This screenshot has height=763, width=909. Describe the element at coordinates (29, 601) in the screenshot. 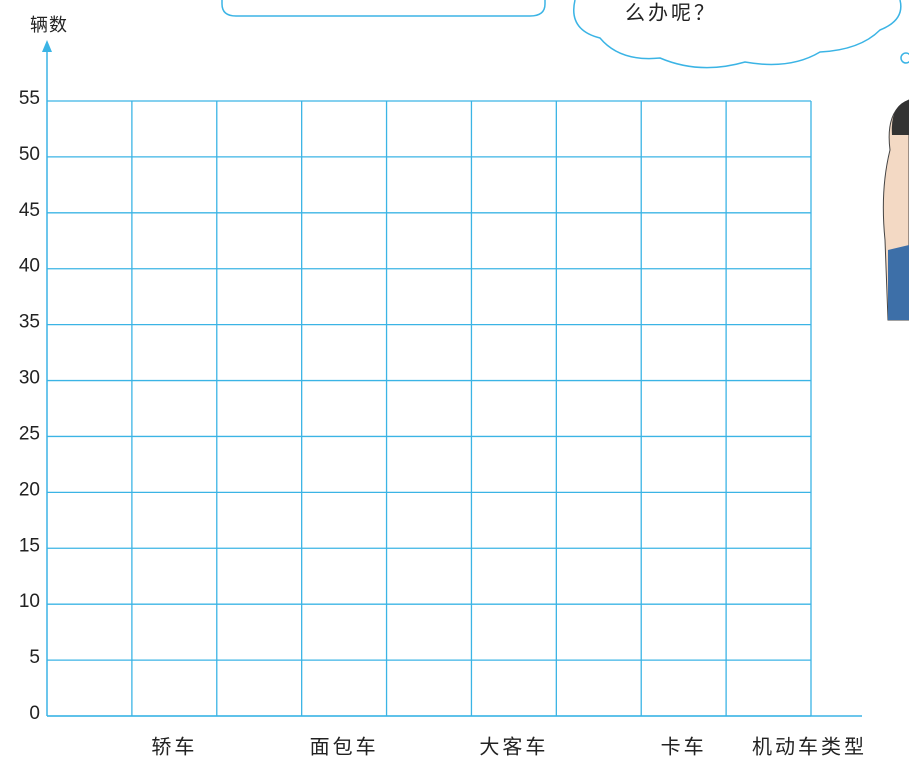

I see `y-tick-label: 10` at that location.